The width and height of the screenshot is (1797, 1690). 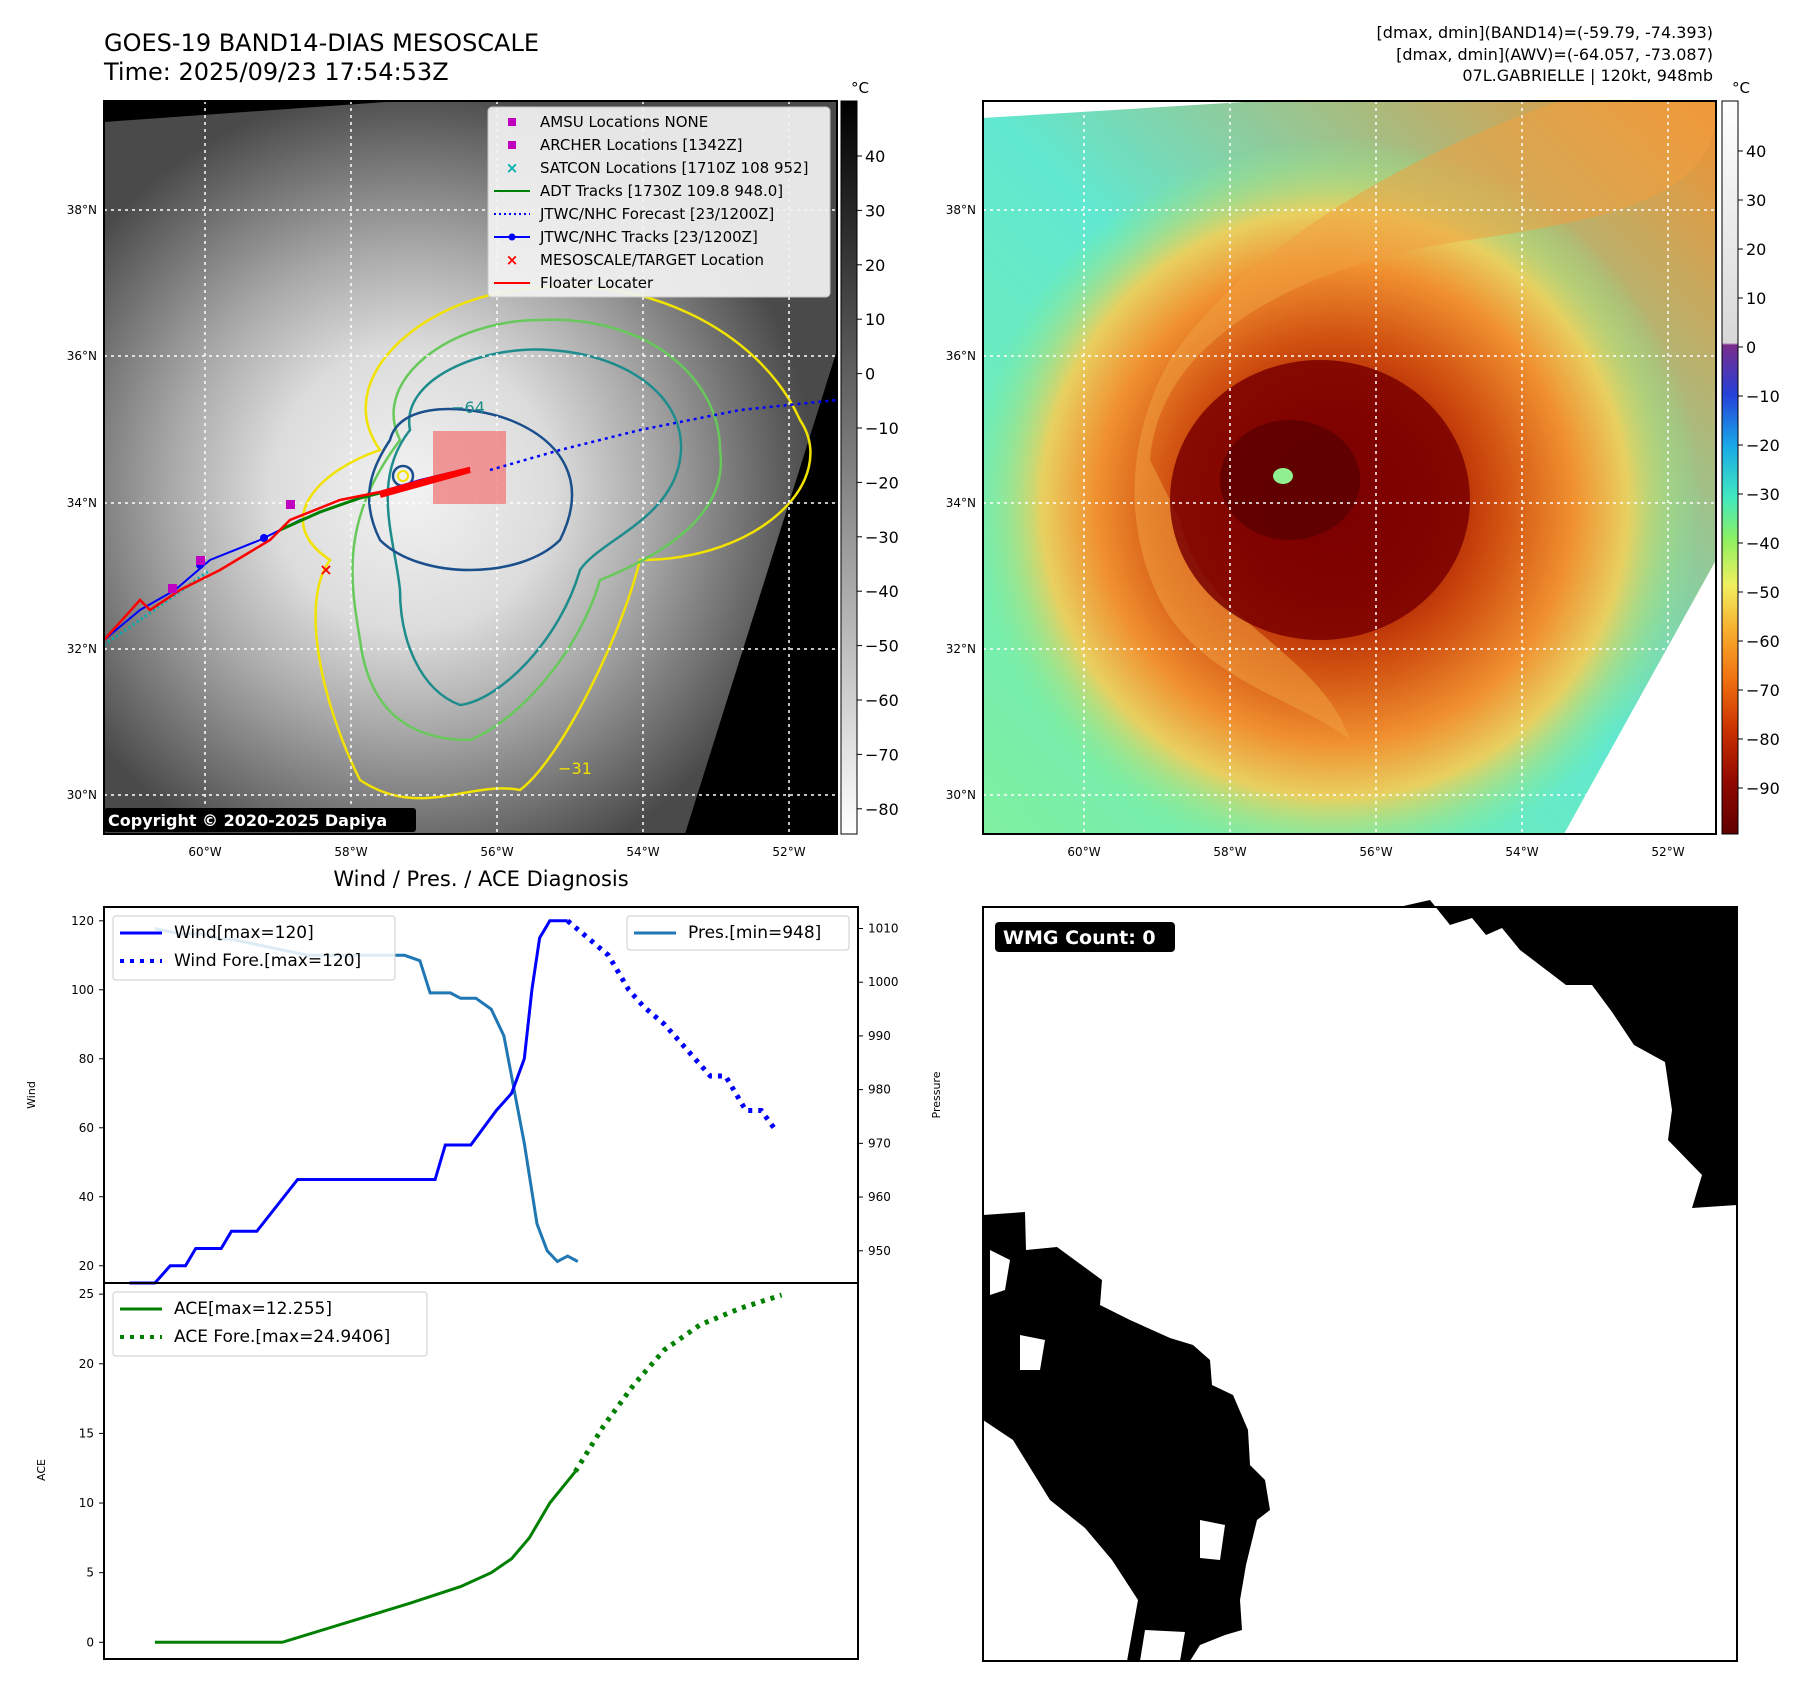 What do you see at coordinates (1763, 592) in the screenshot?
I see `cbar-right-label: −50` at bounding box center [1763, 592].